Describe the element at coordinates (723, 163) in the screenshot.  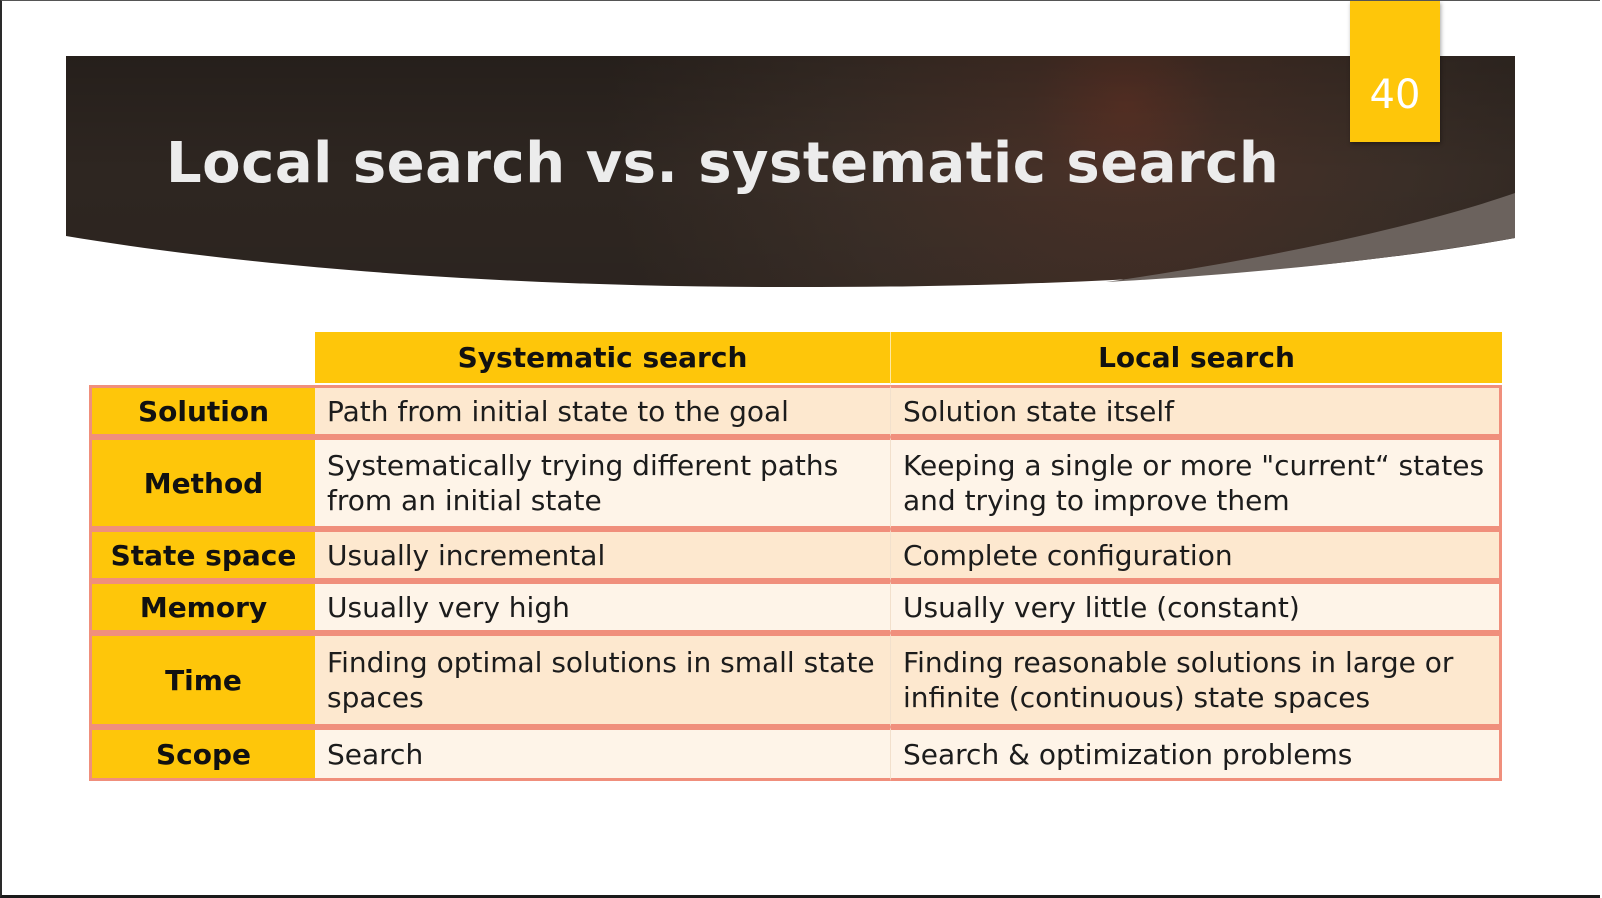
I see `slide-title: Local search vs. systematic search` at that location.